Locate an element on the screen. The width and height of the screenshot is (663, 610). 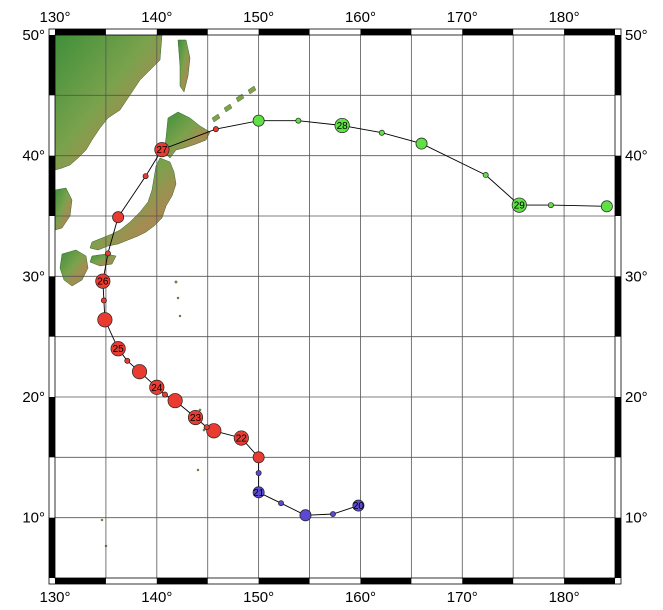
track-day-label: 24 is located at coordinates (157, 388).